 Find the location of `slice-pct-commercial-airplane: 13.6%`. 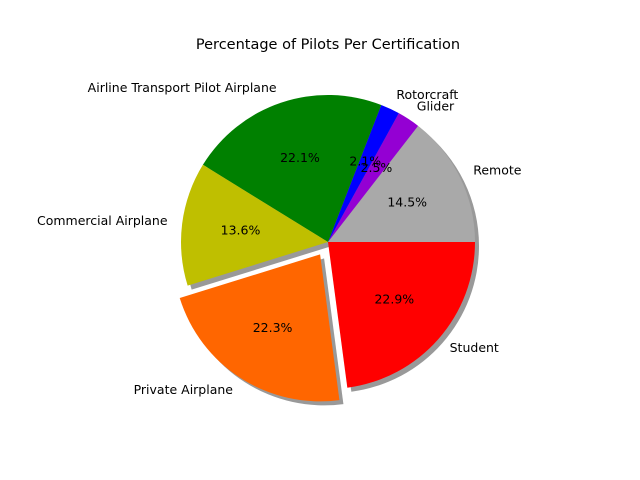

slice-pct-commercial-airplane: 13.6% is located at coordinates (241, 229).